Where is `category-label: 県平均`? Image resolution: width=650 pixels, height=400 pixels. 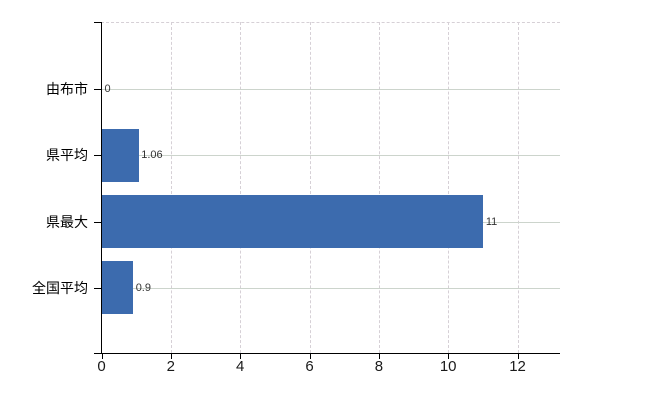 category-label: 県平均 is located at coordinates (67, 155).